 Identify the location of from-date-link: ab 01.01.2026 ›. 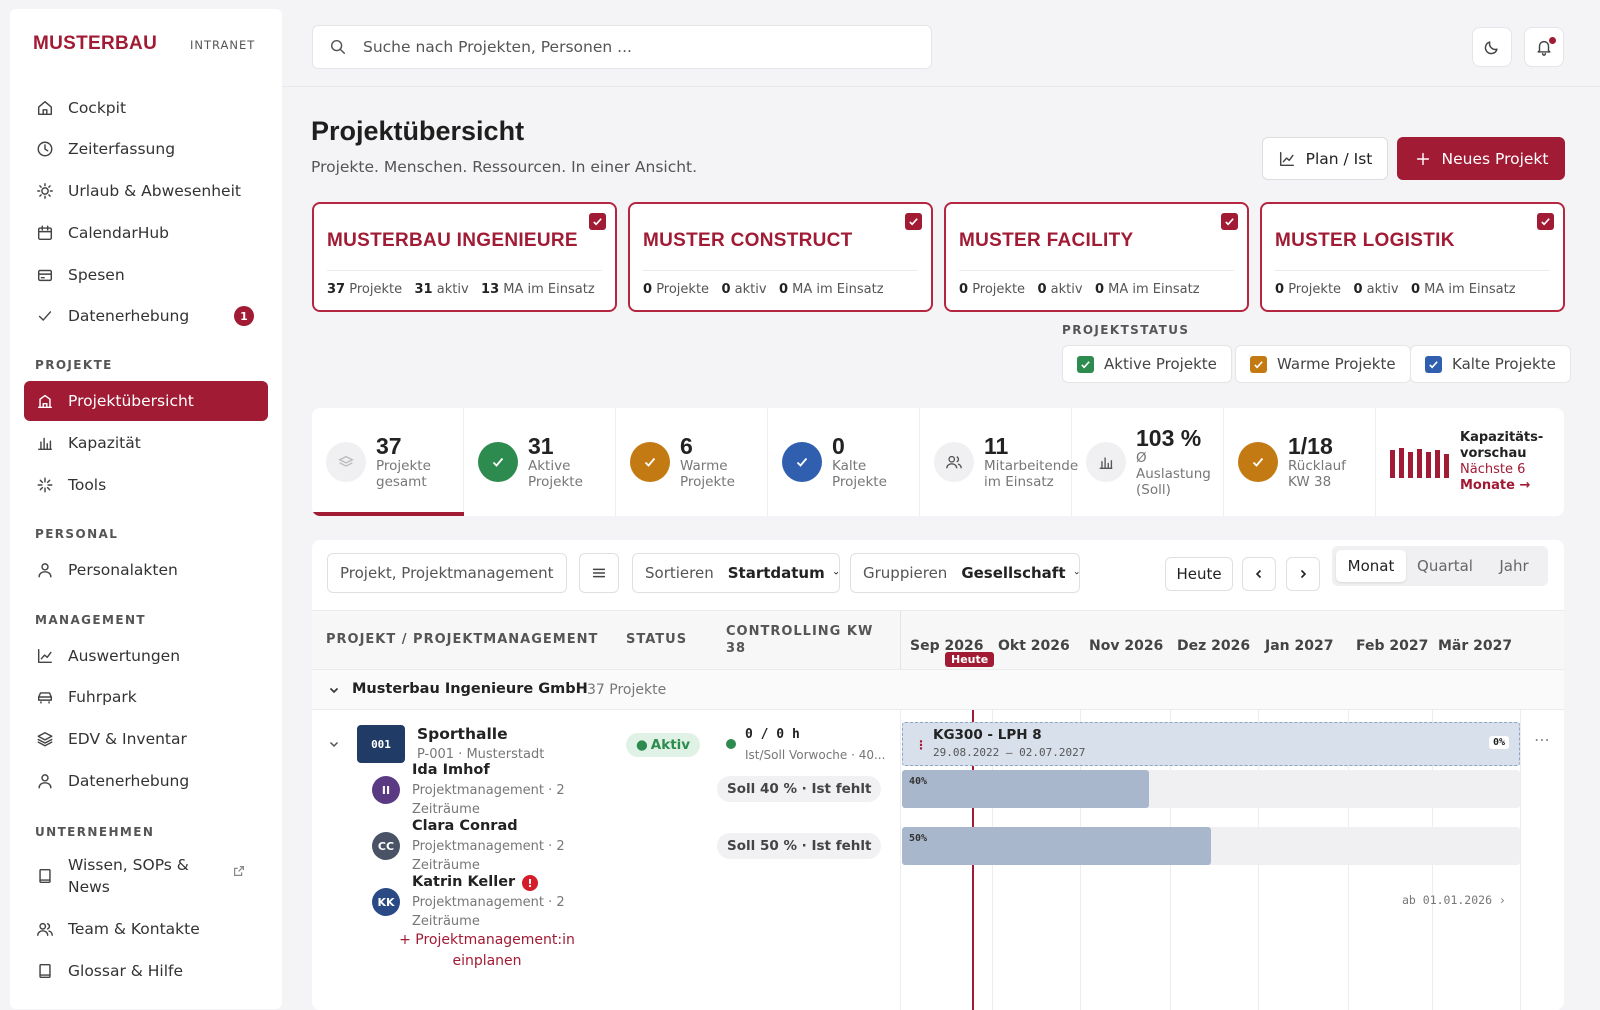
(1454, 900).